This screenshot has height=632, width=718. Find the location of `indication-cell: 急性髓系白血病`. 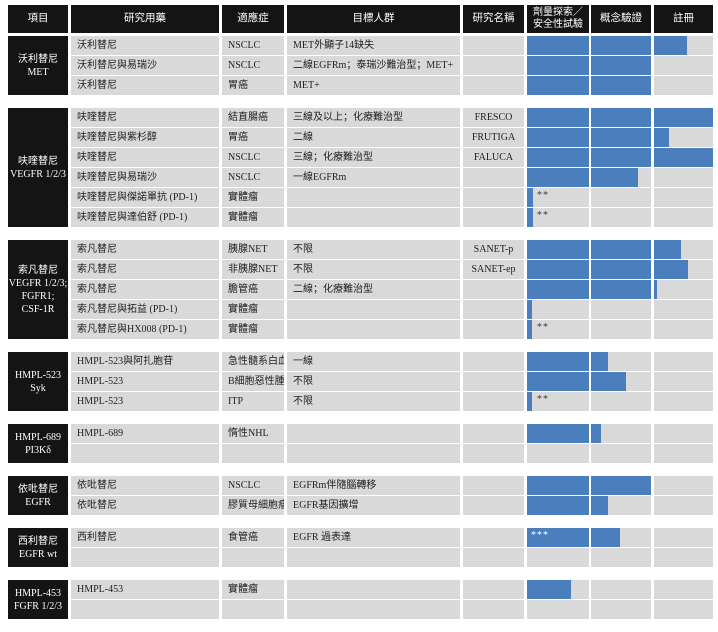

indication-cell: 急性髓系白血病 is located at coordinates (253, 361).